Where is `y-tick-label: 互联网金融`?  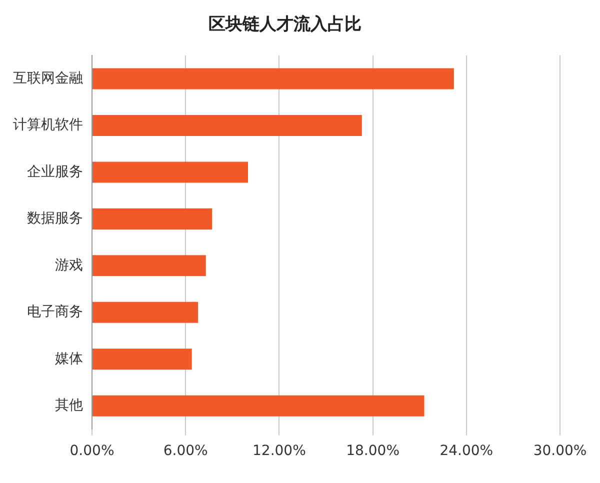 y-tick-label: 互联网金融 is located at coordinates (48, 78).